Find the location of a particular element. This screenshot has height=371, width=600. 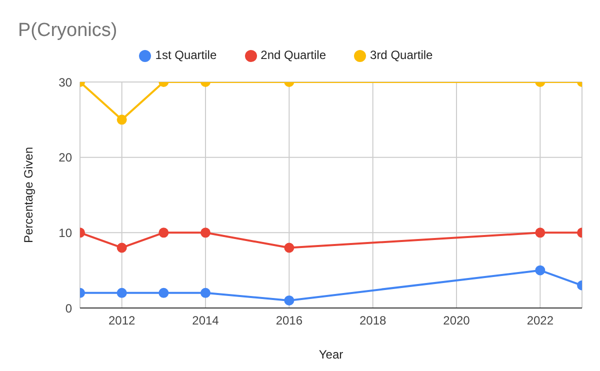

x-tick-label: 2022 is located at coordinates (540, 321).